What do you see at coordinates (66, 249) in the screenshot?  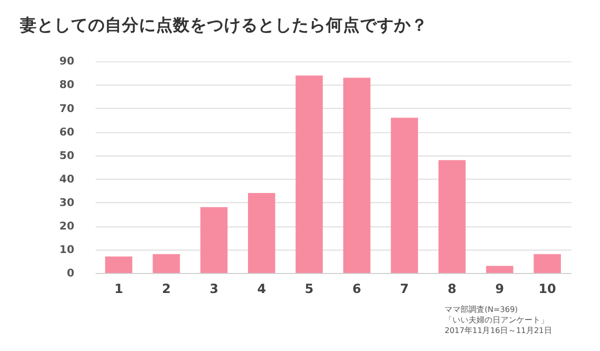 I see `y-tick-label: 10` at bounding box center [66, 249].